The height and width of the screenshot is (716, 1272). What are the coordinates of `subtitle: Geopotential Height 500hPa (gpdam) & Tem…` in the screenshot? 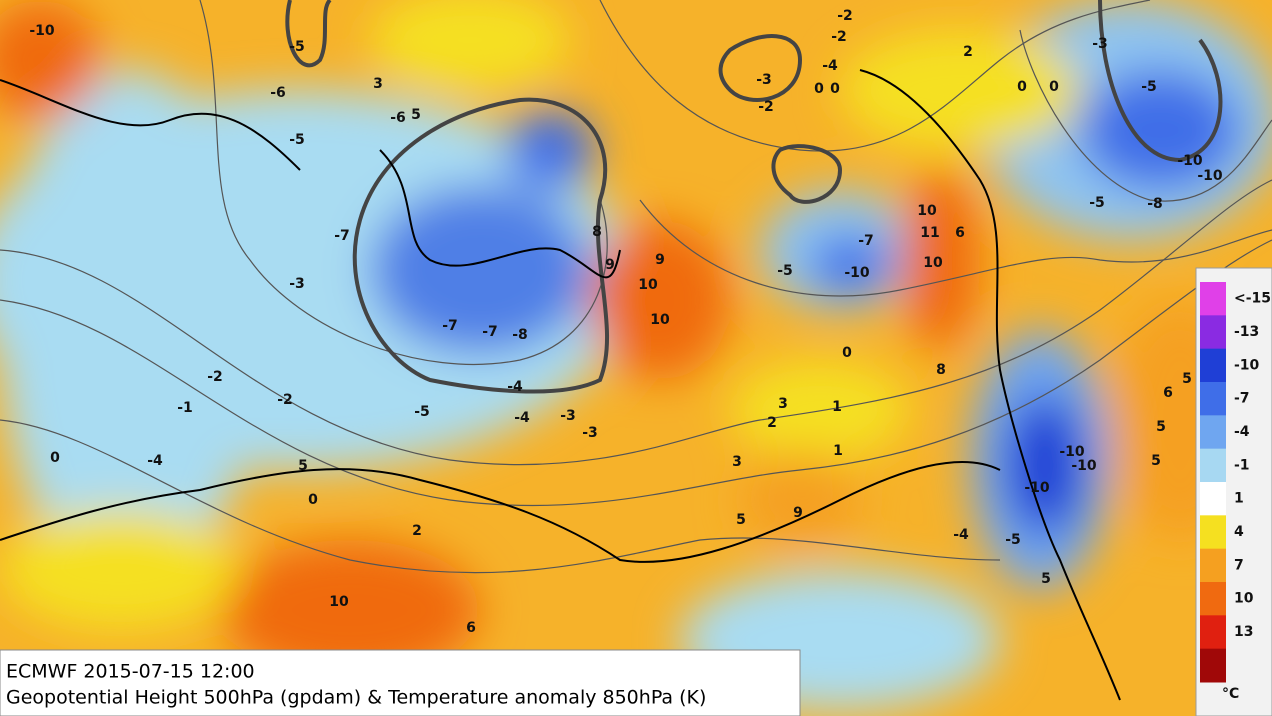 It's located at (356, 698).